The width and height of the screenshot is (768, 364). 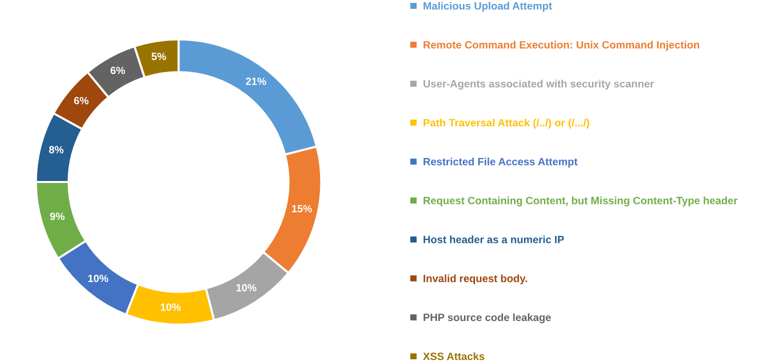 I want to click on legend-label: User-Agents associated with security scanner, so click(x=539, y=85).